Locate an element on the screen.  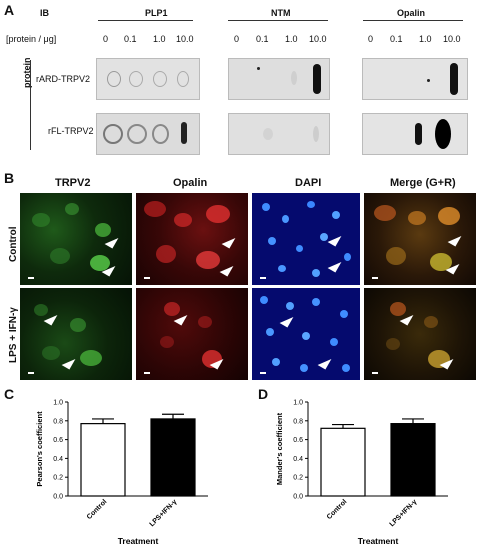
chart-c-ytick-label-3: 0.6 is located at coordinates (58, 440).